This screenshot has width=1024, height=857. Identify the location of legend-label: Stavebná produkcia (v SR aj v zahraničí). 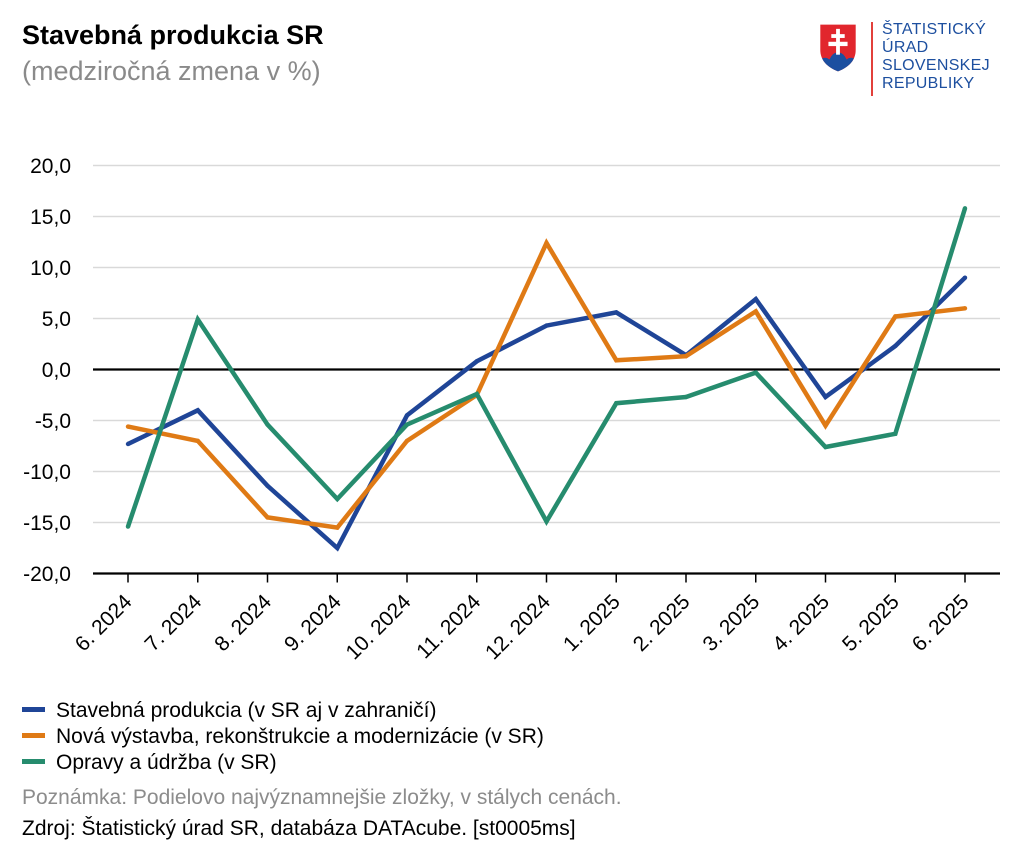
(246, 710).